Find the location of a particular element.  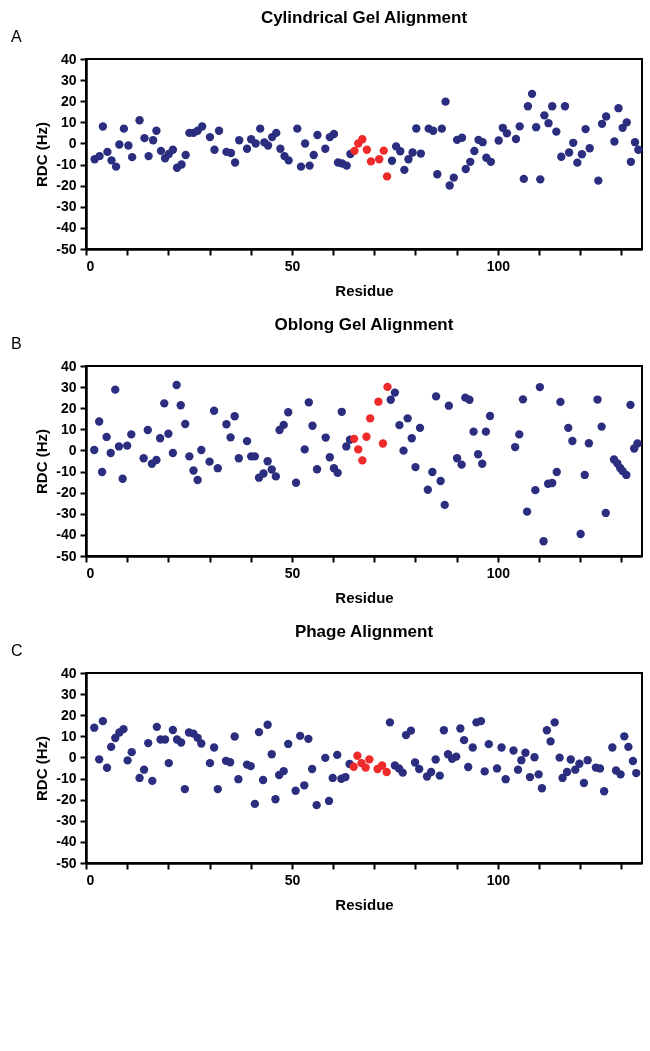

text: B is located at coordinates (16, 343).